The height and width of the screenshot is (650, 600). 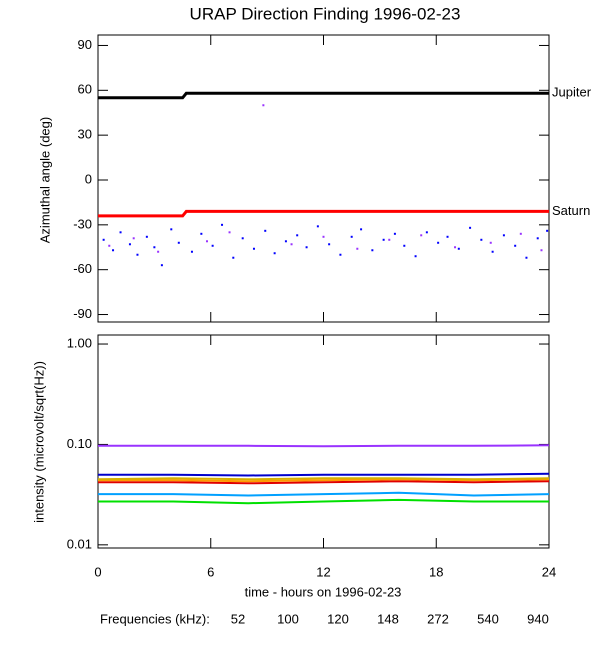 I want to click on legend-label: 52, so click(x=238, y=618).